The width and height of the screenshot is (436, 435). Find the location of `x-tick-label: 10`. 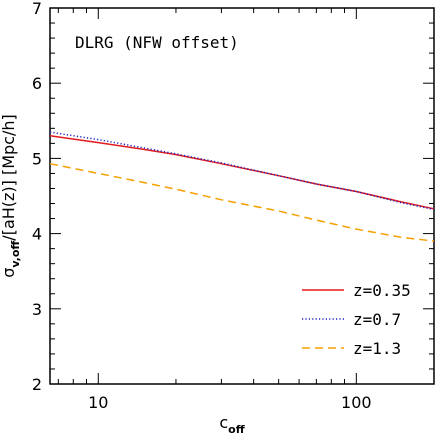

x-tick-label: 10 is located at coordinates (98, 402).